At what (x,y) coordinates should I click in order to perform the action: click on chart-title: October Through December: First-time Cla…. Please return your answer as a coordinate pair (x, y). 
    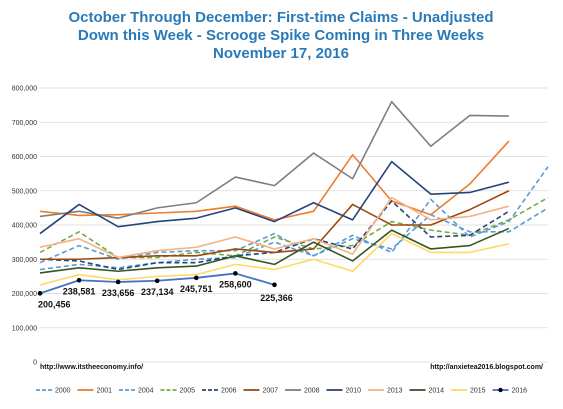
    Looking at the image, I should click on (280, 35).